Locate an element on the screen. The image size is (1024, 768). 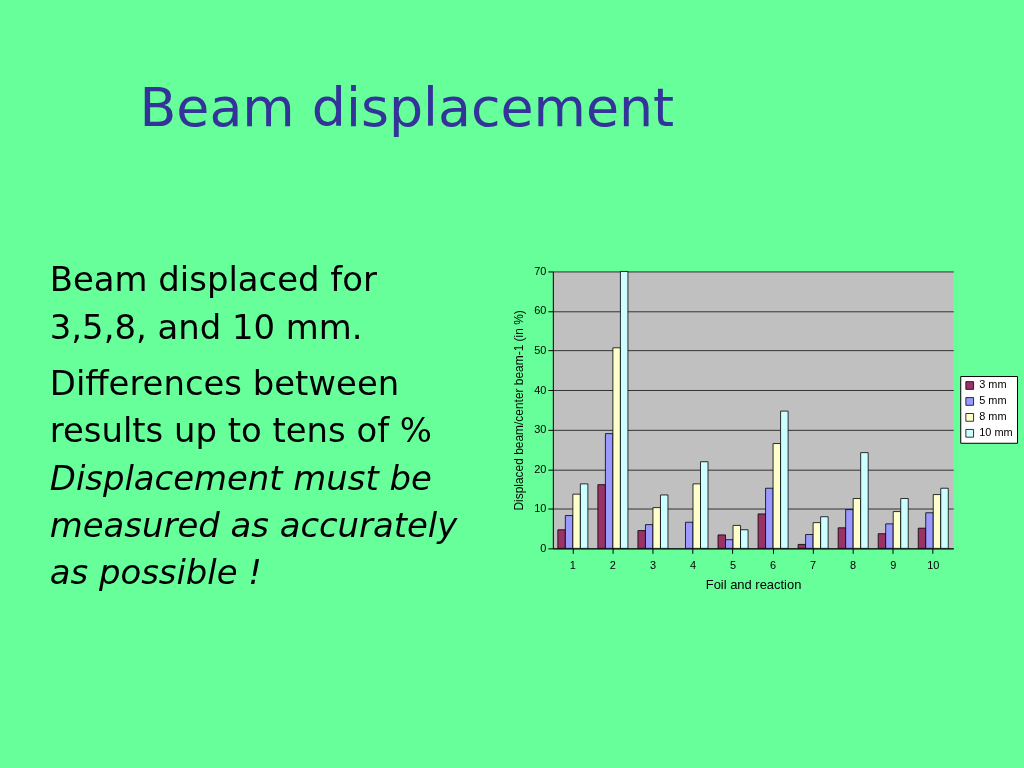
x-tick-label: 1 is located at coordinates (572, 564).